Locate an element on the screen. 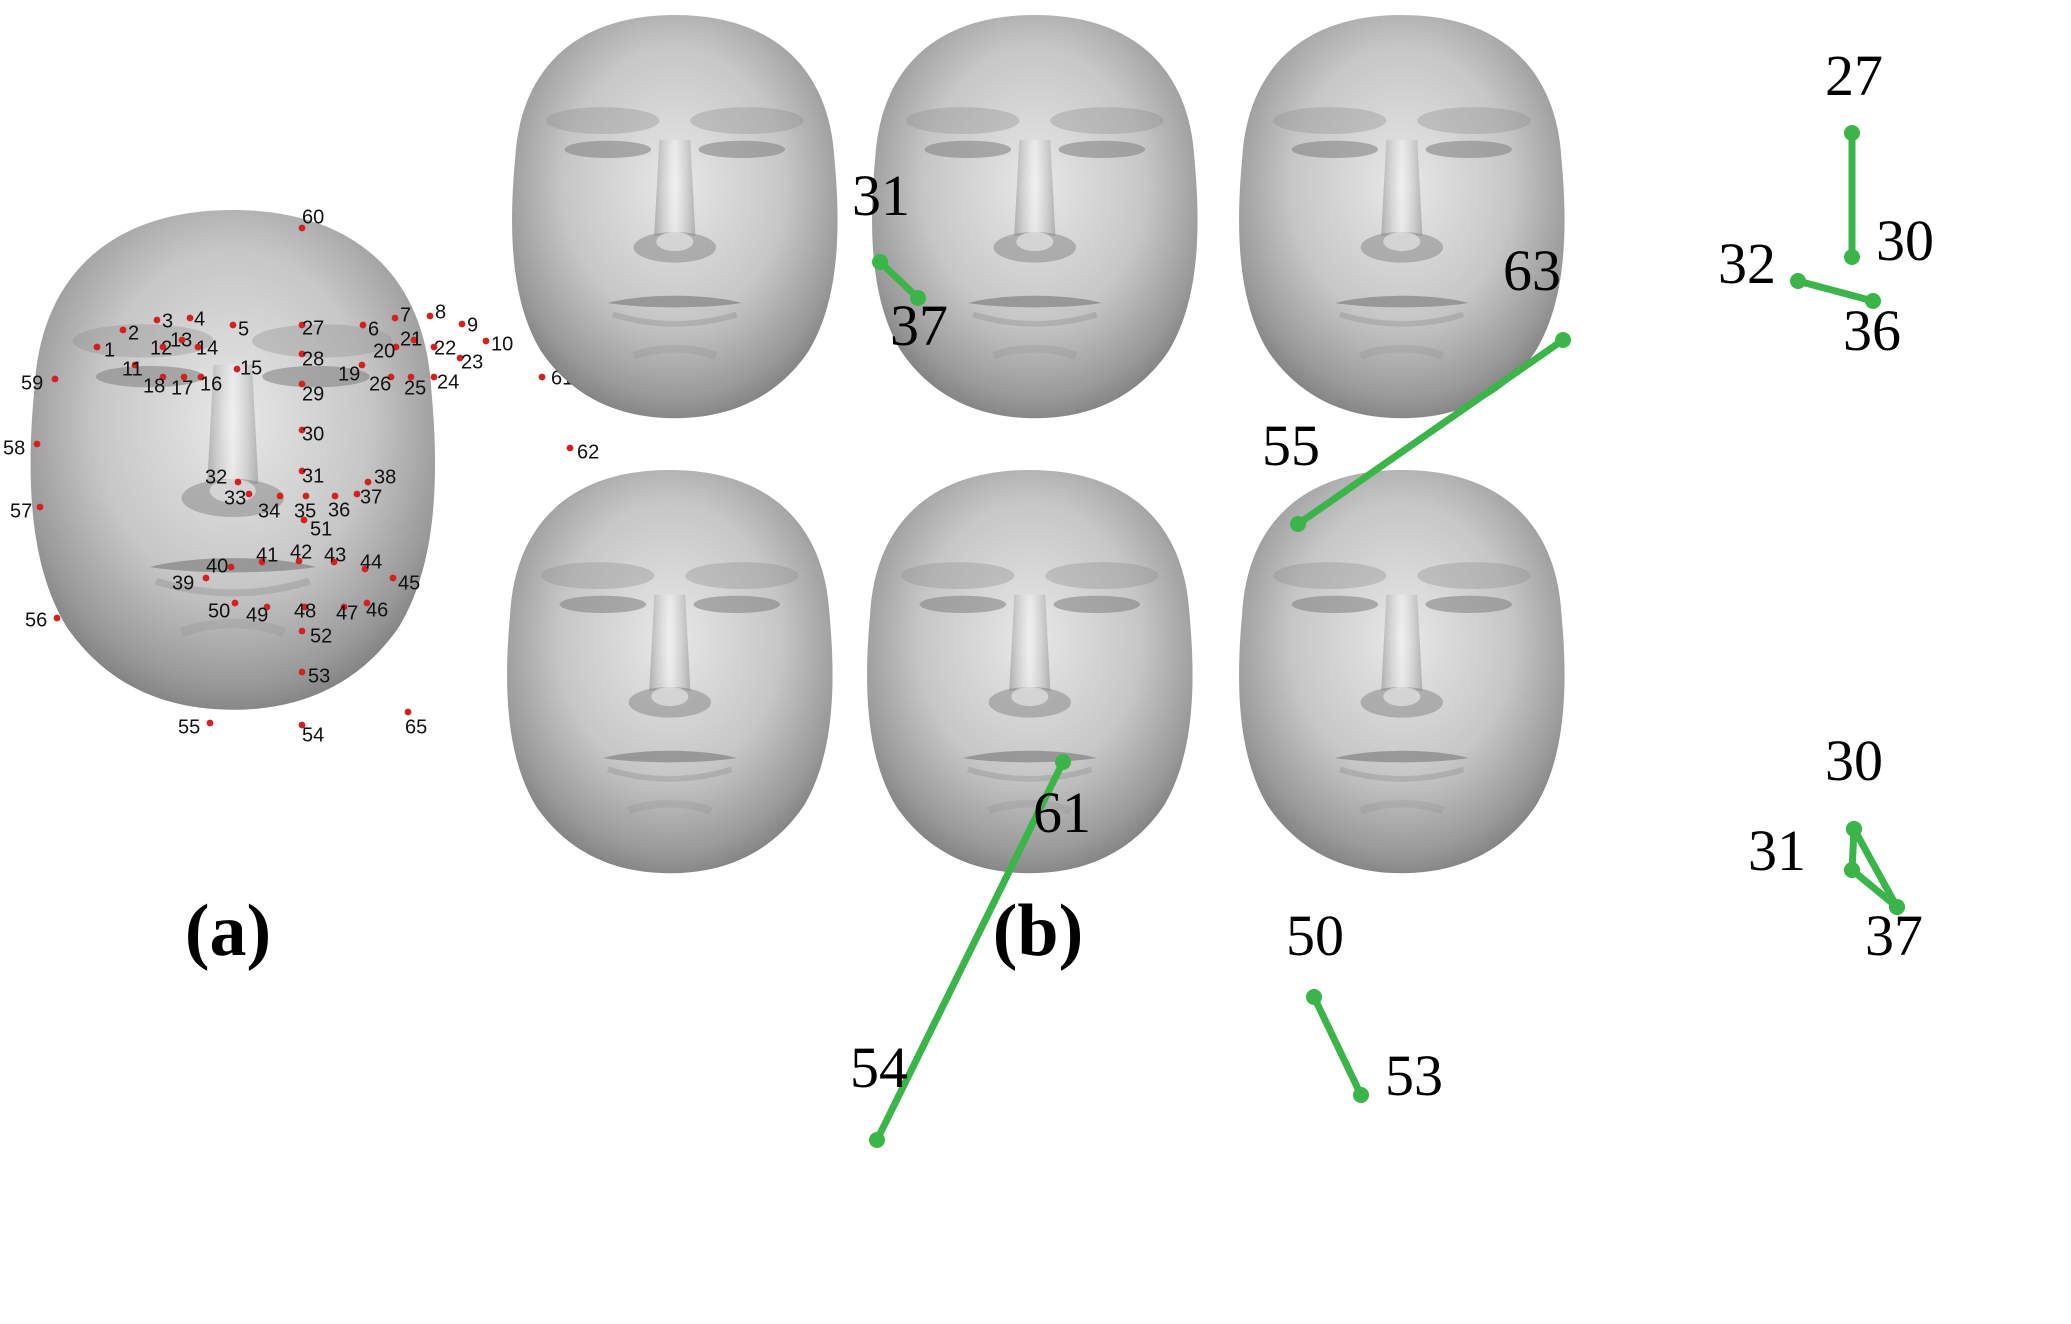 The width and height of the screenshot is (2071, 1324). landmark-label-57: 57 is located at coordinates (21, 511).